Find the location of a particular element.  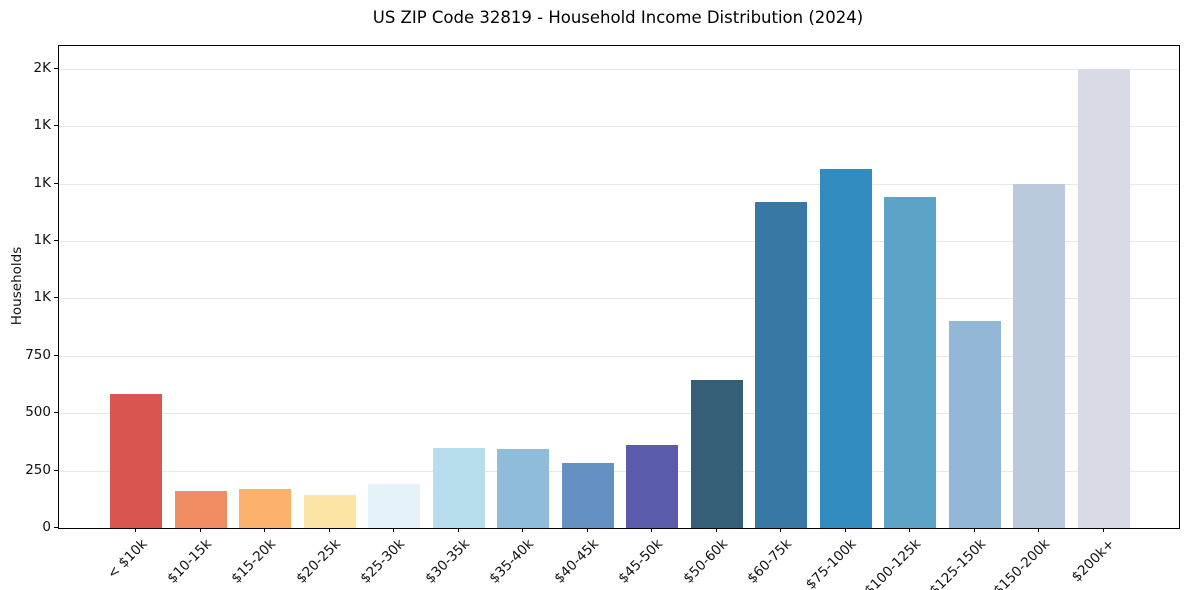

bar-125-150k is located at coordinates (974, 424).